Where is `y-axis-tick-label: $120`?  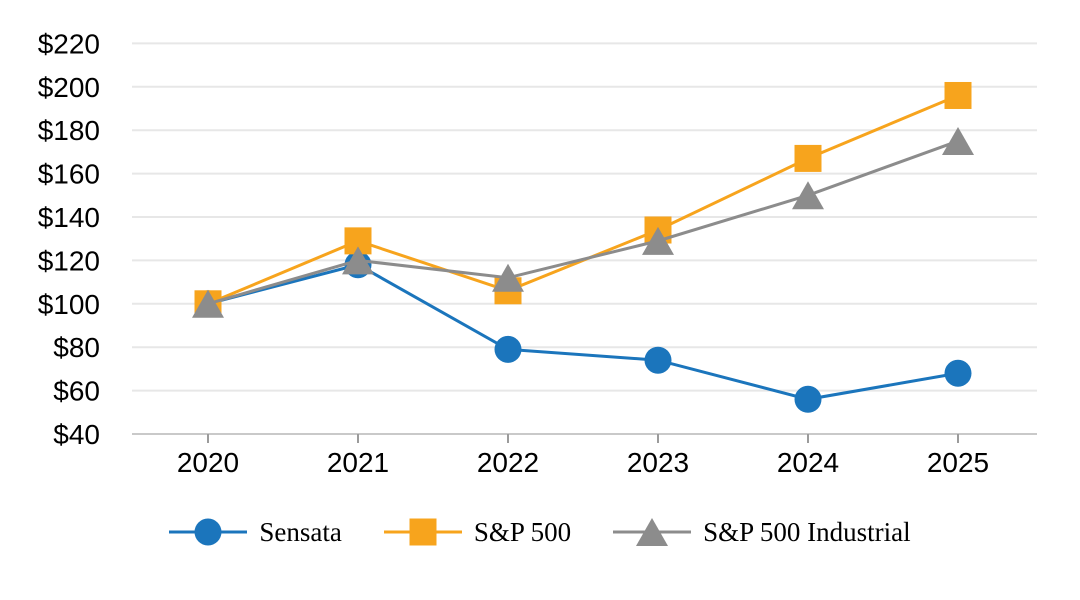
y-axis-tick-label: $120 is located at coordinates (69, 260).